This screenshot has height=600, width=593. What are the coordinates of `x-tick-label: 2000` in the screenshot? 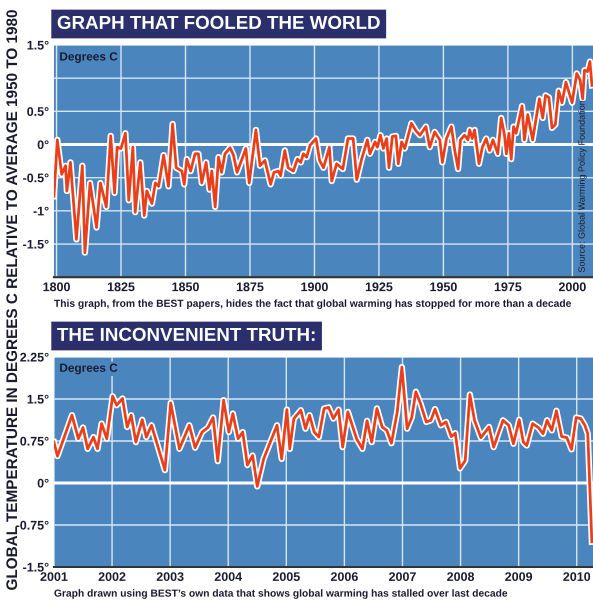 It's located at (572, 287).